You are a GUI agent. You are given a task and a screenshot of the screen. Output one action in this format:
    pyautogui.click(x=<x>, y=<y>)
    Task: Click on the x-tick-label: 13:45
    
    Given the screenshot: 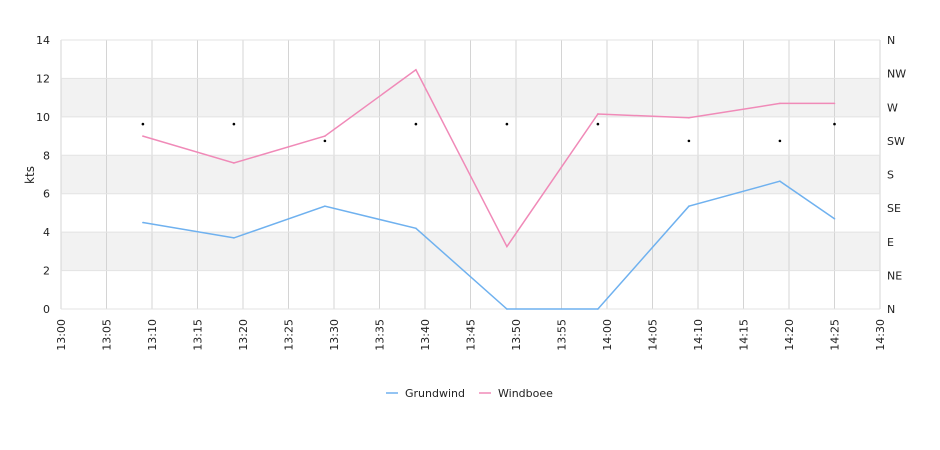 What is the action you would take?
    pyautogui.click(x=471, y=335)
    